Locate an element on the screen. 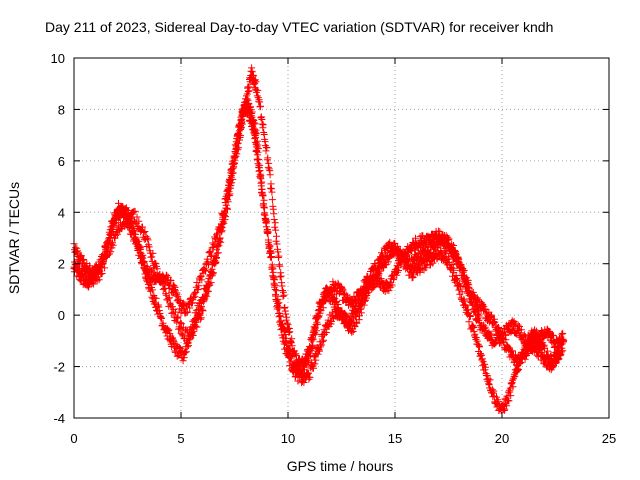  y-tick-label: 0 is located at coordinates (61, 315).